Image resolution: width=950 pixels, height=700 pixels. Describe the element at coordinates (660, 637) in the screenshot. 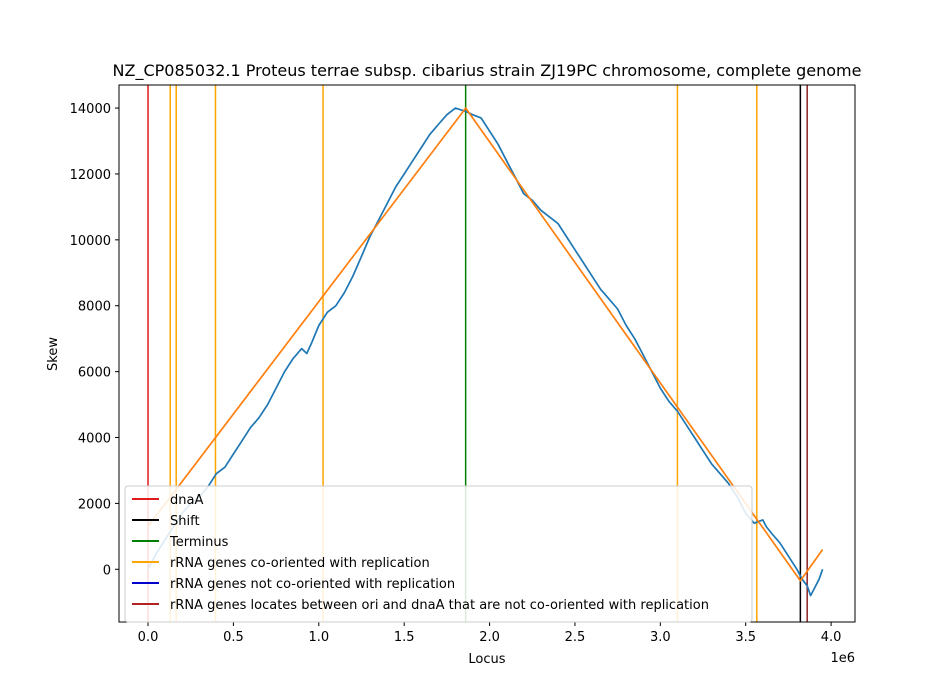

I see `x-tick-label-6: 3.0` at that location.